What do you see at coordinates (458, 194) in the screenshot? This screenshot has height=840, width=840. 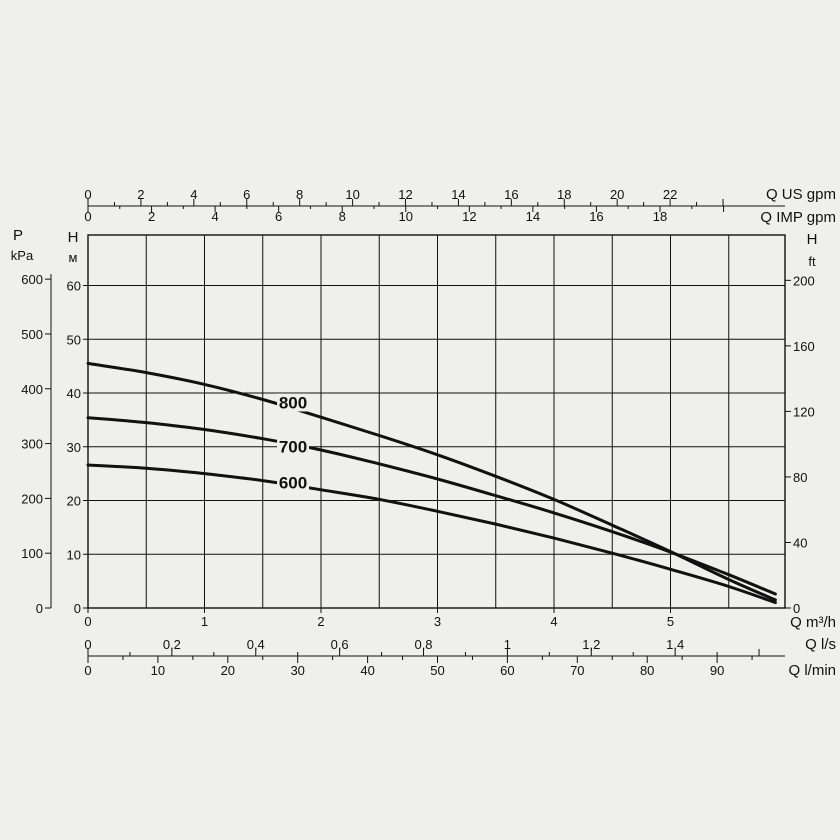 I see `tick-label-usgpm: 14` at bounding box center [458, 194].